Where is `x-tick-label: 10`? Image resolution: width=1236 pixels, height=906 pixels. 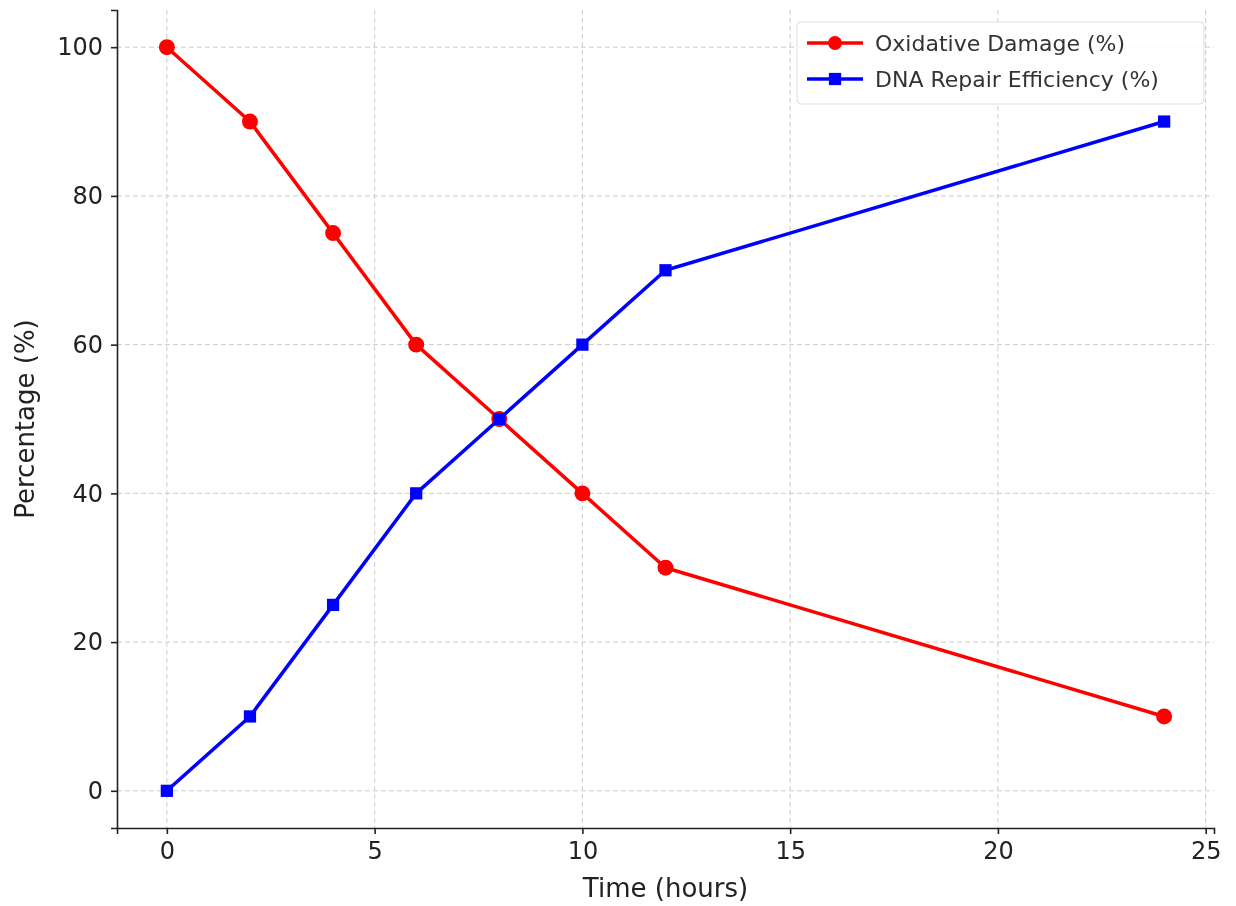
x-tick-label: 10 is located at coordinates (583, 851).